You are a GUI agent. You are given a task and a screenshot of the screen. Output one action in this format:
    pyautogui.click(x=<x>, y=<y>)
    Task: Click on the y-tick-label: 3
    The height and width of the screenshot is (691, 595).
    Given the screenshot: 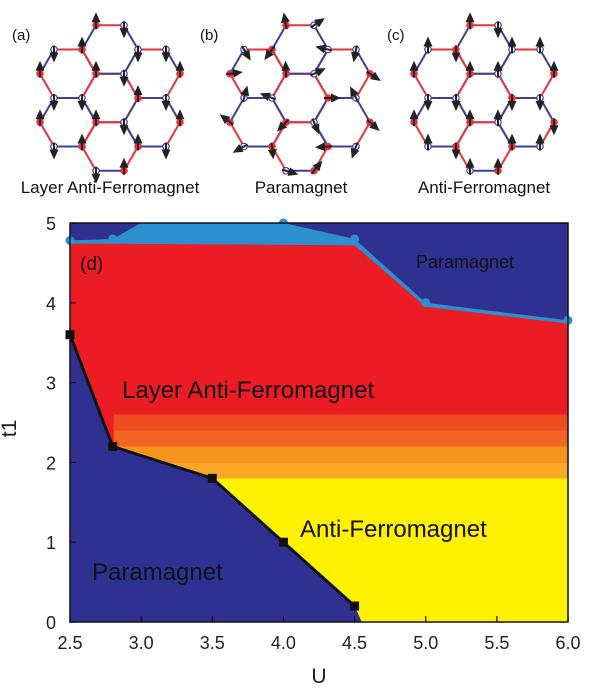 What is the action you would take?
    pyautogui.click(x=51, y=384)
    